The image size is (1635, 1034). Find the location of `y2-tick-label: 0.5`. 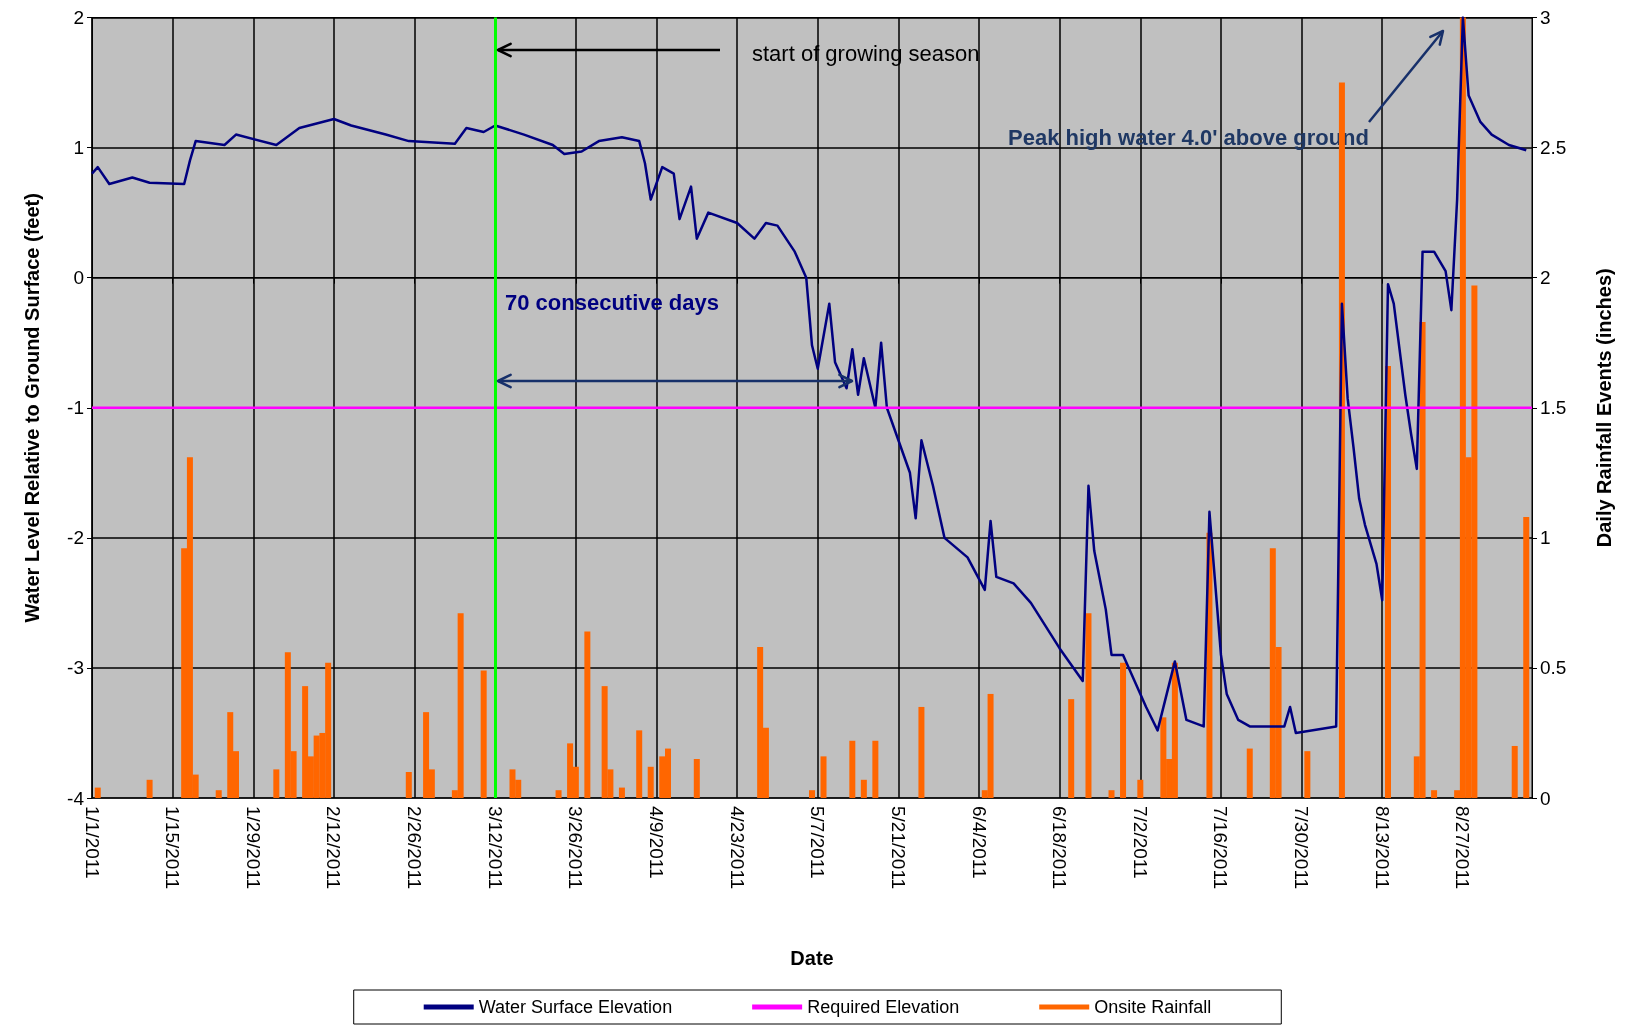

y2-tick-label: 0.5 is located at coordinates (1553, 668).